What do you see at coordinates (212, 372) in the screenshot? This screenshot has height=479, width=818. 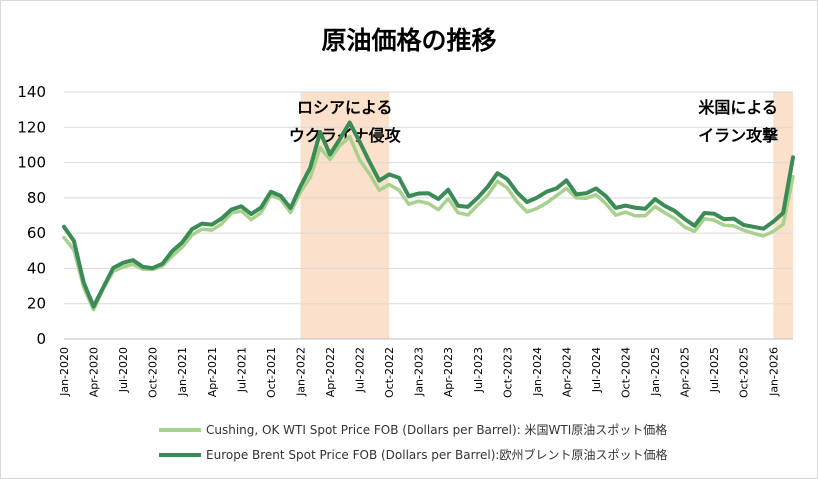 I see `x-tick-label: Apr-2021` at bounding box center [212, 372].